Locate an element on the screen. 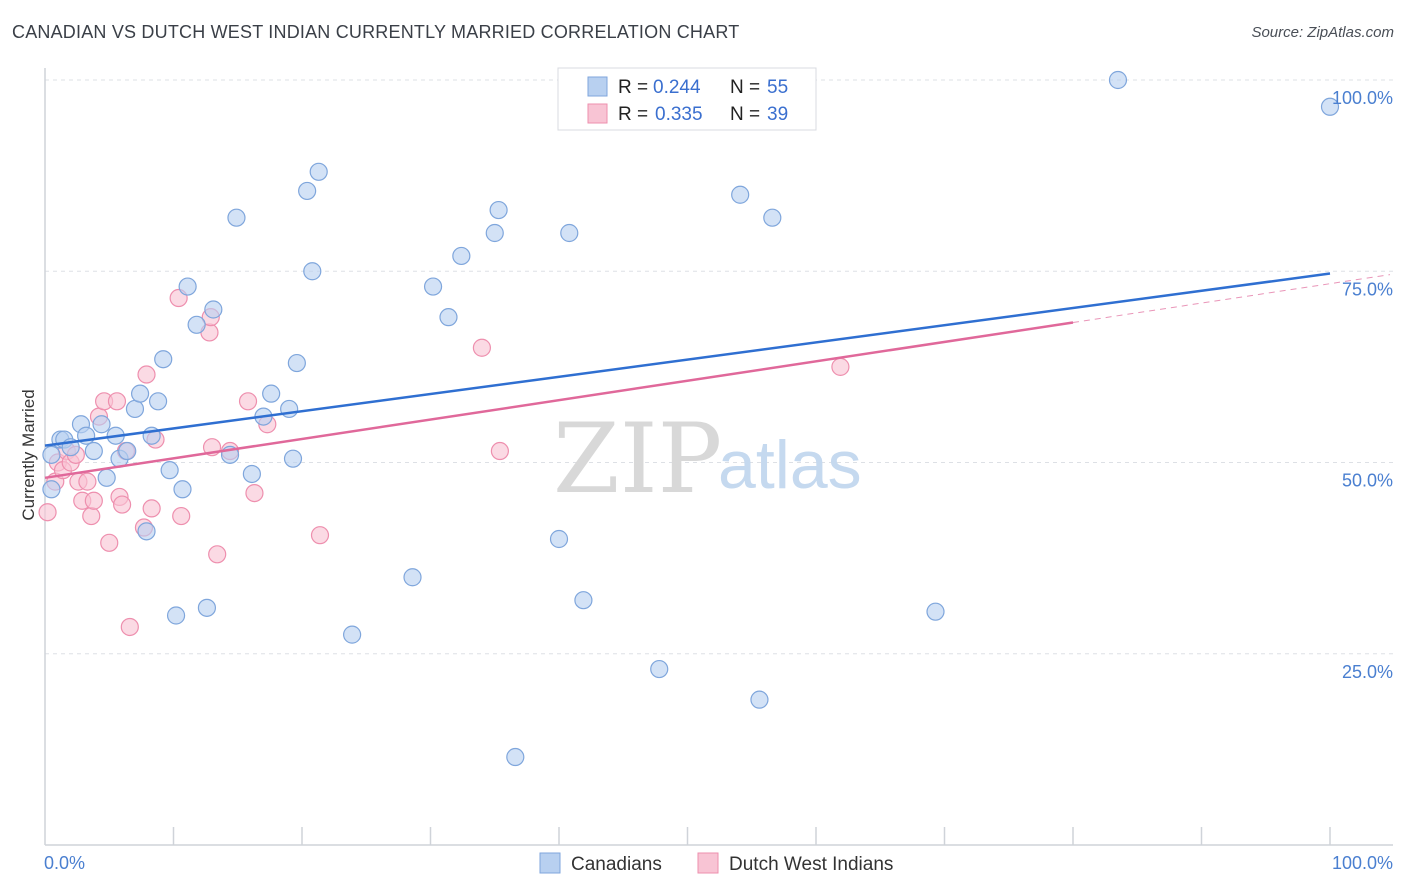 The width and height of the screenshot is (1406, 892). legend-r-value-2: 0.335 is located at coordinates (679, 114).